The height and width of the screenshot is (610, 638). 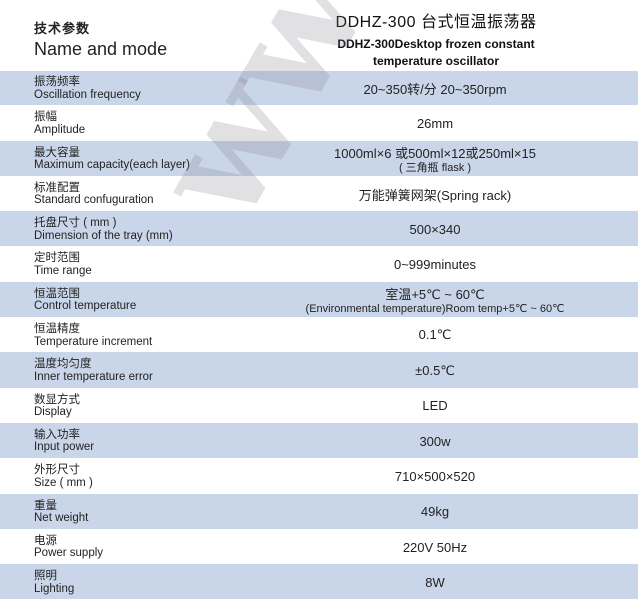 I want to click on spec-value-main: 26mm, so click(x=435, y=123).